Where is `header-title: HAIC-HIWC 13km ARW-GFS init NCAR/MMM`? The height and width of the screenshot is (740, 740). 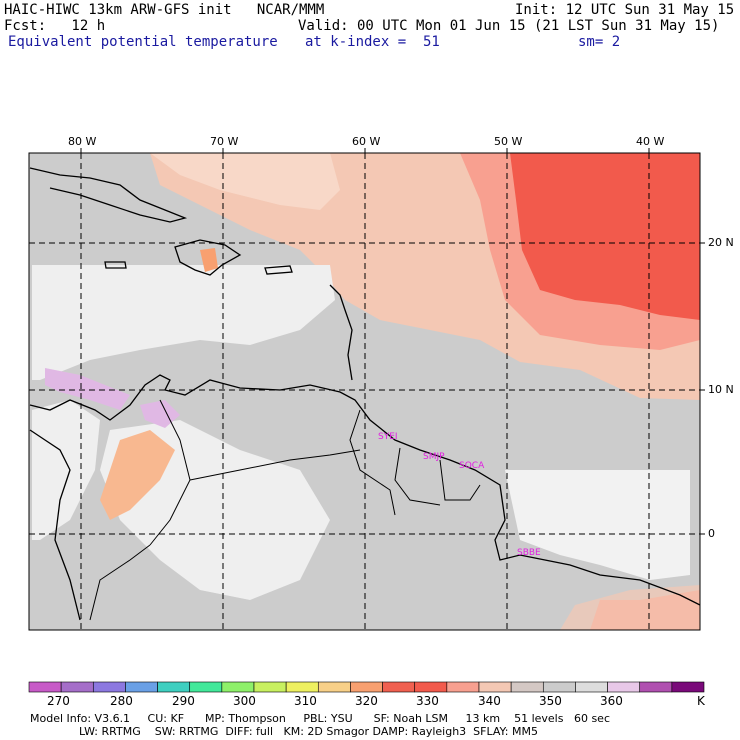
header-title: HAIC-HIWC 13km ARW-GFS init NCAR/MMM is located at coordinates (164, 10).